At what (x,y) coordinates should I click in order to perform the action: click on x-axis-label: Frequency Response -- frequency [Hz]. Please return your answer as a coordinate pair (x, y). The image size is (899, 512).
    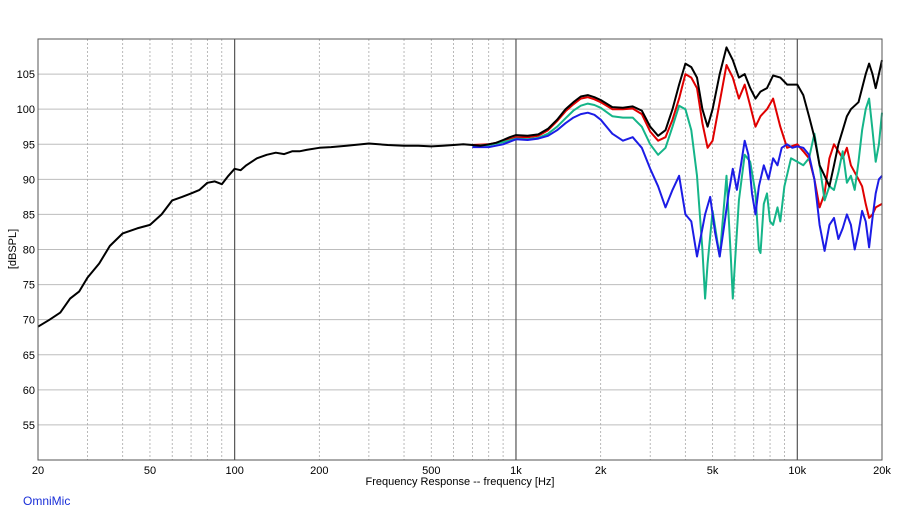
    Looking at the image, I should click on (460, 482).